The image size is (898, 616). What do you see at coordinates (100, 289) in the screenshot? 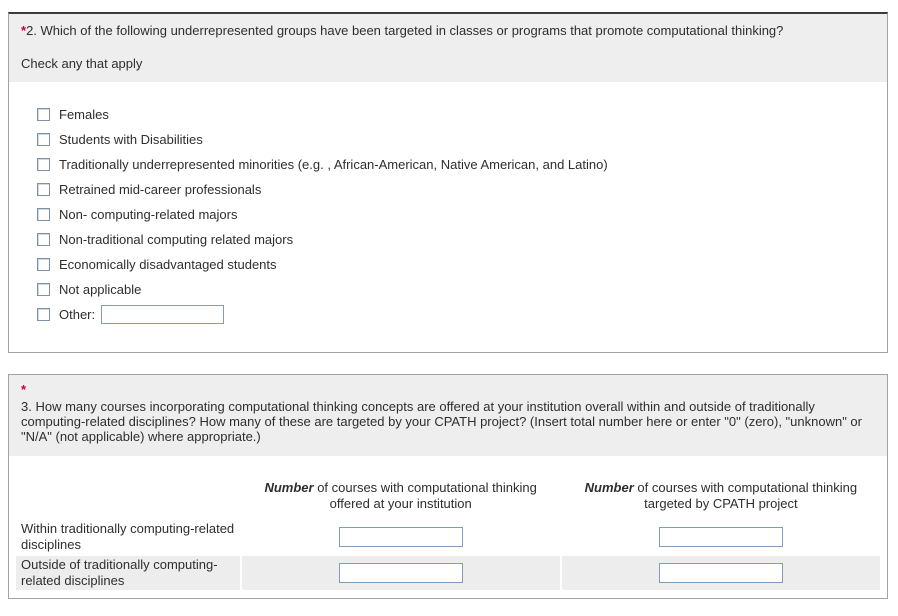
I see `option-label: Not applicable` at bounding box center [100, 289].